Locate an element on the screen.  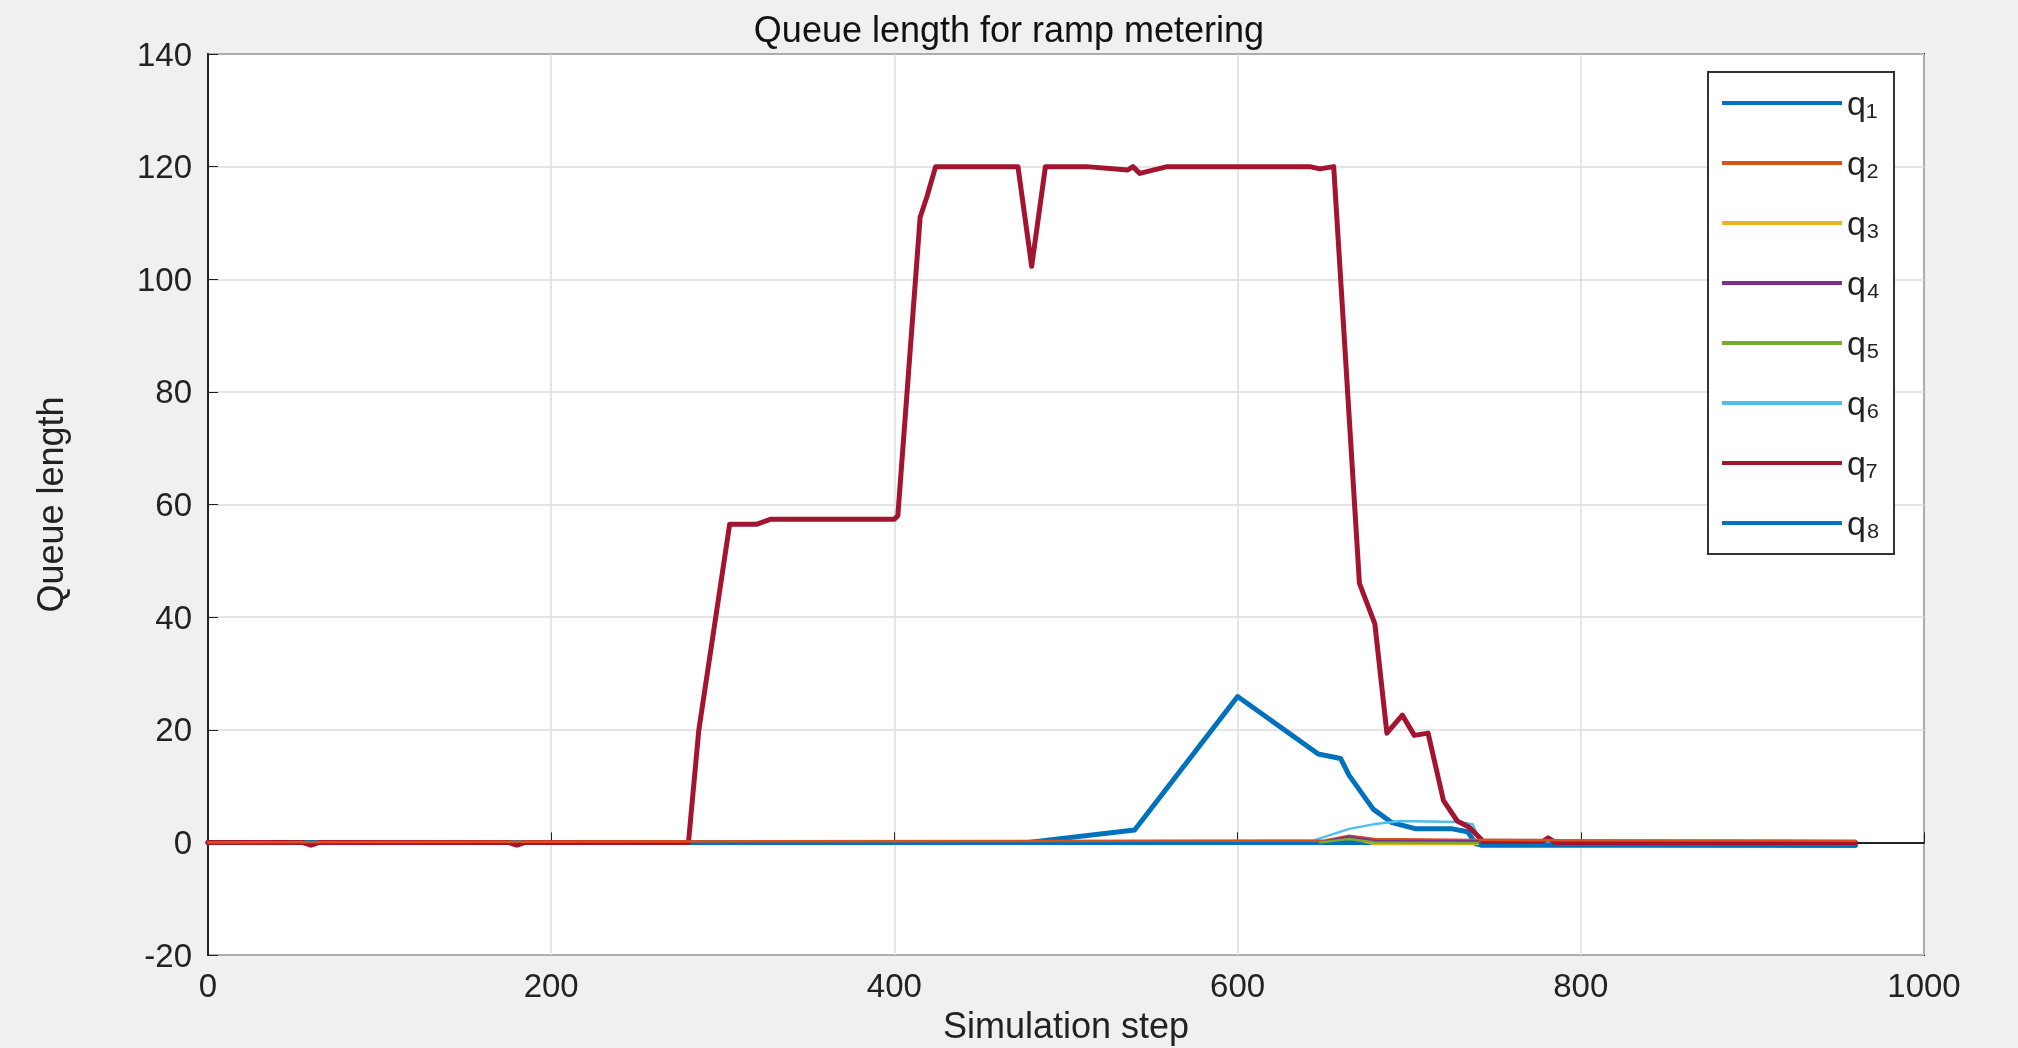
legend-label: q₂ is located at coordinates (1863, 163).